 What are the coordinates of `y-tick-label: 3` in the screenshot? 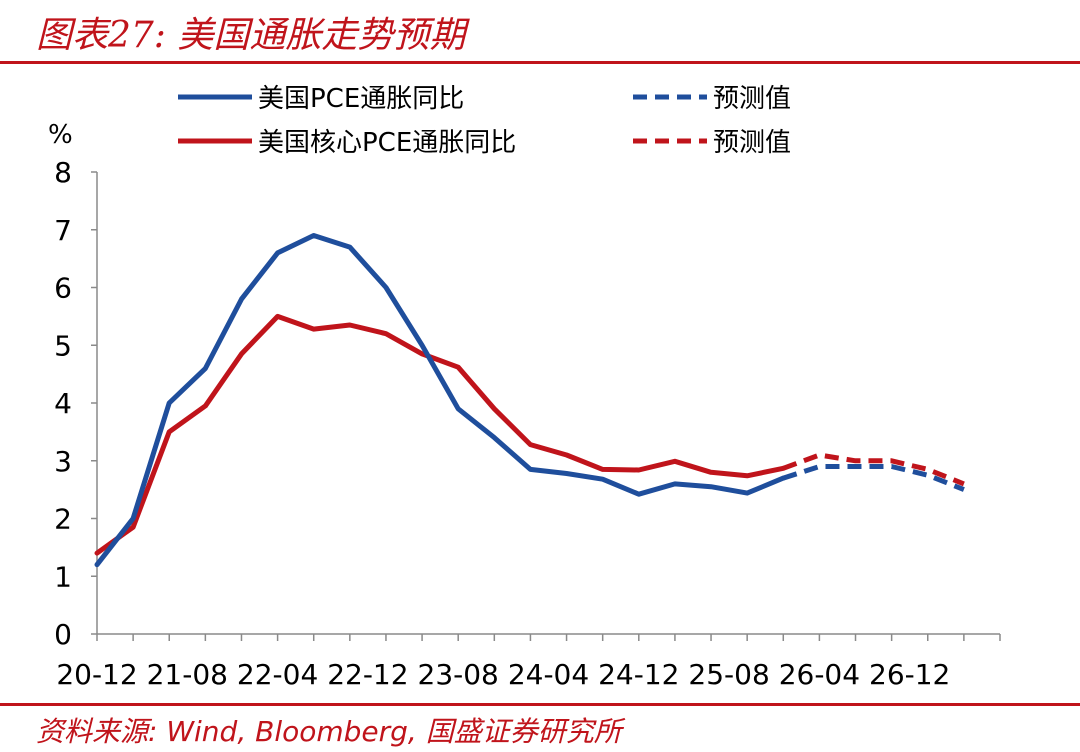 It's located at (63, 461).